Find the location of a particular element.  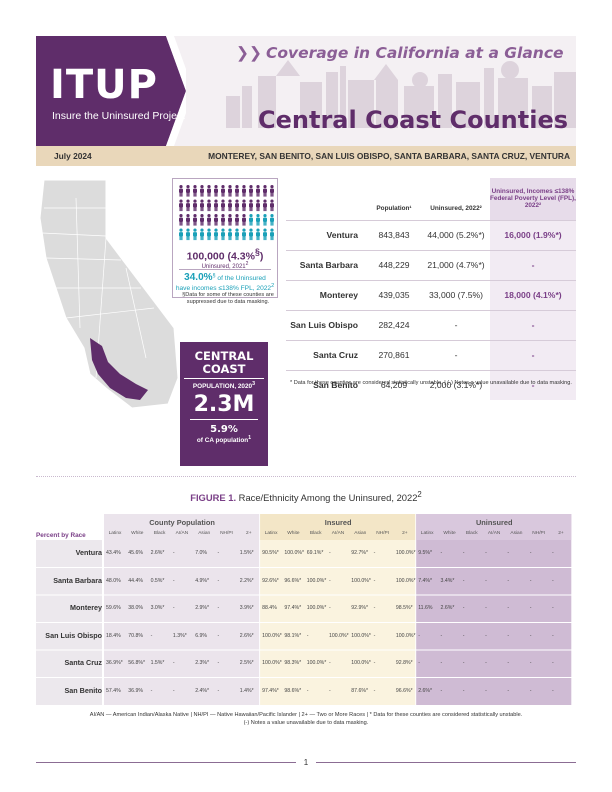

race-value-cell: 36.9%* is located at coordinates (114, 663).